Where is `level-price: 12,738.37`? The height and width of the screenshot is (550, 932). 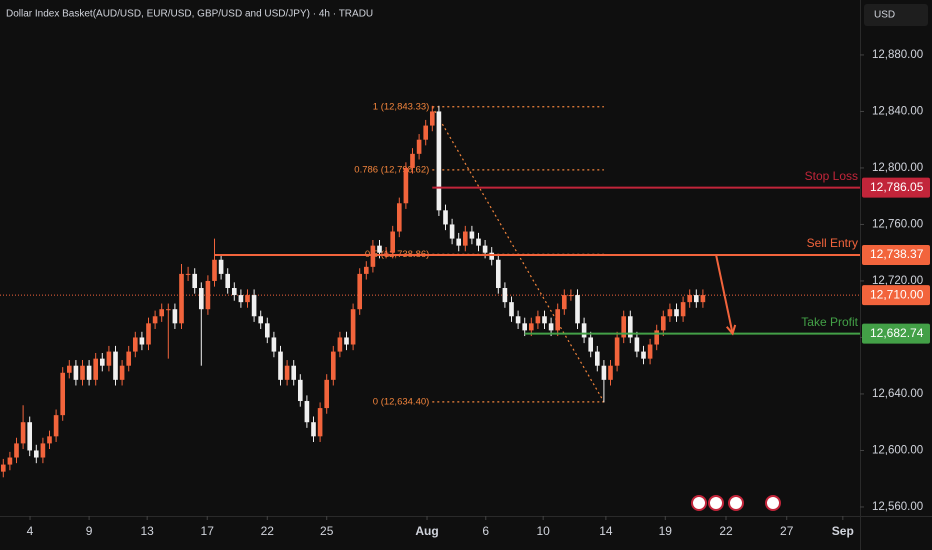
level-price: 12,738.37 is located at coordinates (897, 254).